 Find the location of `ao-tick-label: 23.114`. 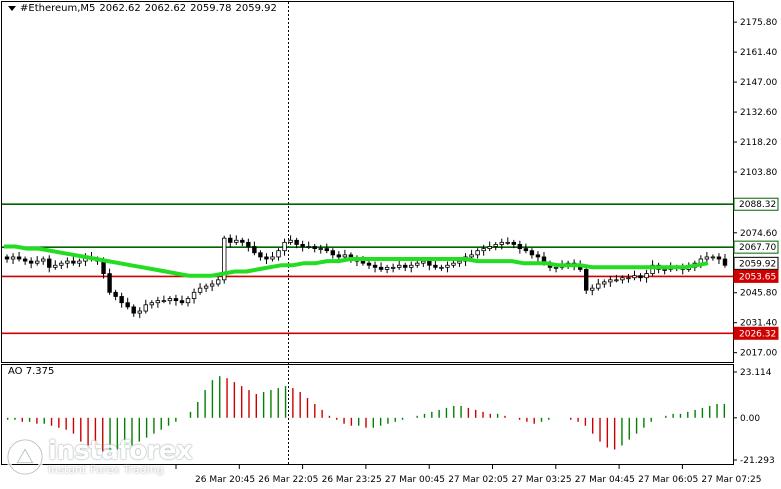

ao-tick-label: 23.114 is located at coordinates (756, 373).